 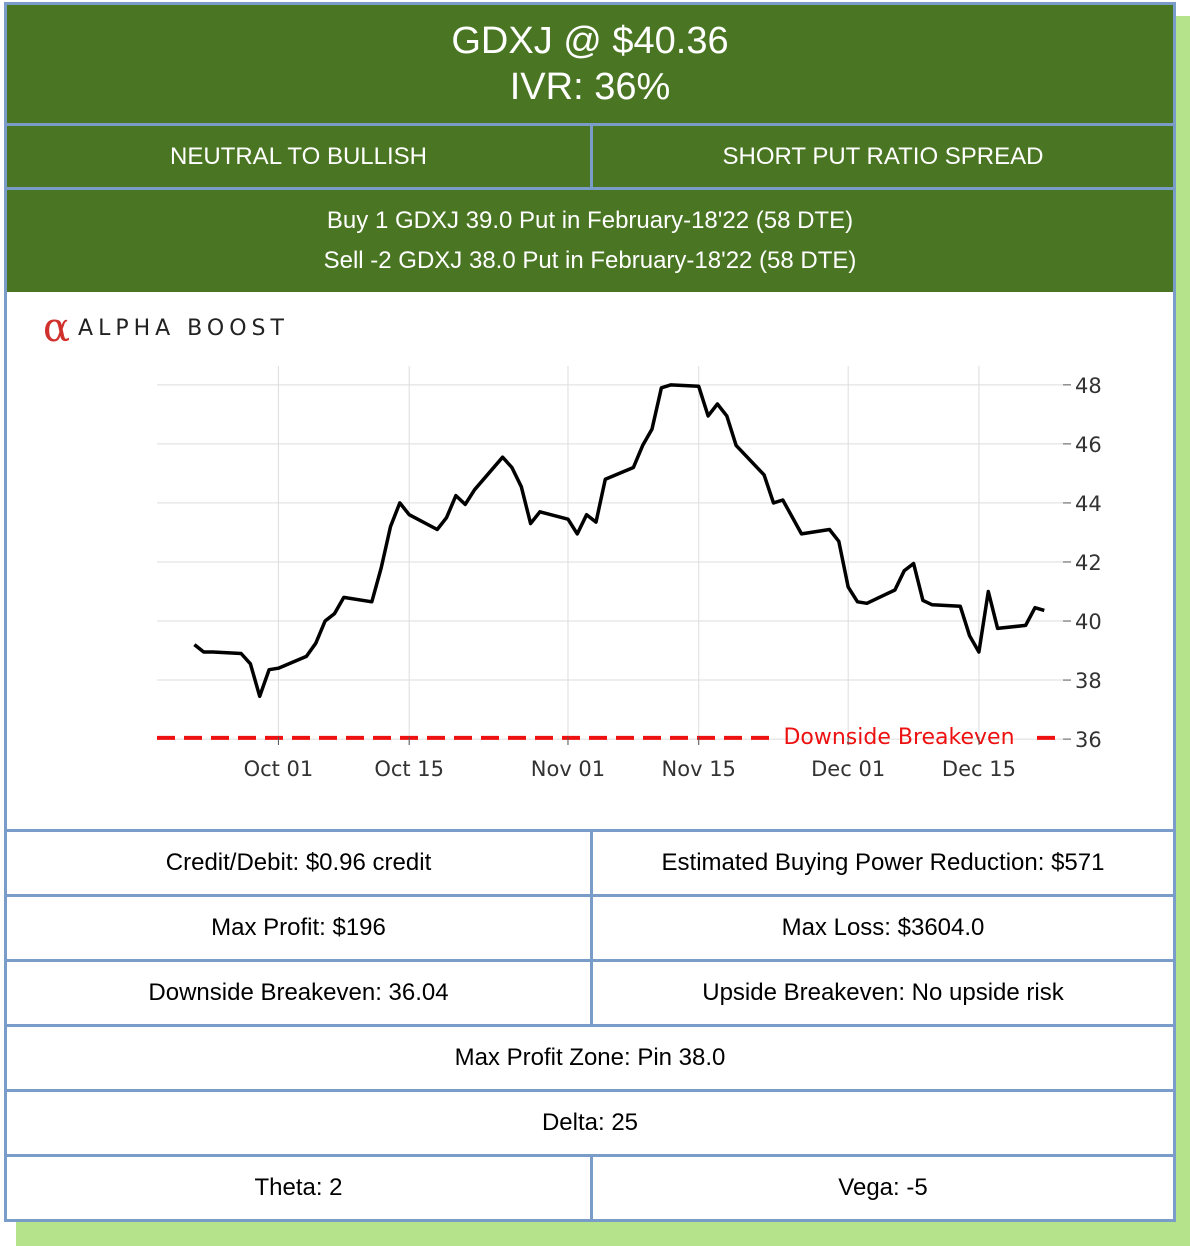 I want to click on downside-be-value: Downside Breakeven: 36.04, so click(x=298, y=992).